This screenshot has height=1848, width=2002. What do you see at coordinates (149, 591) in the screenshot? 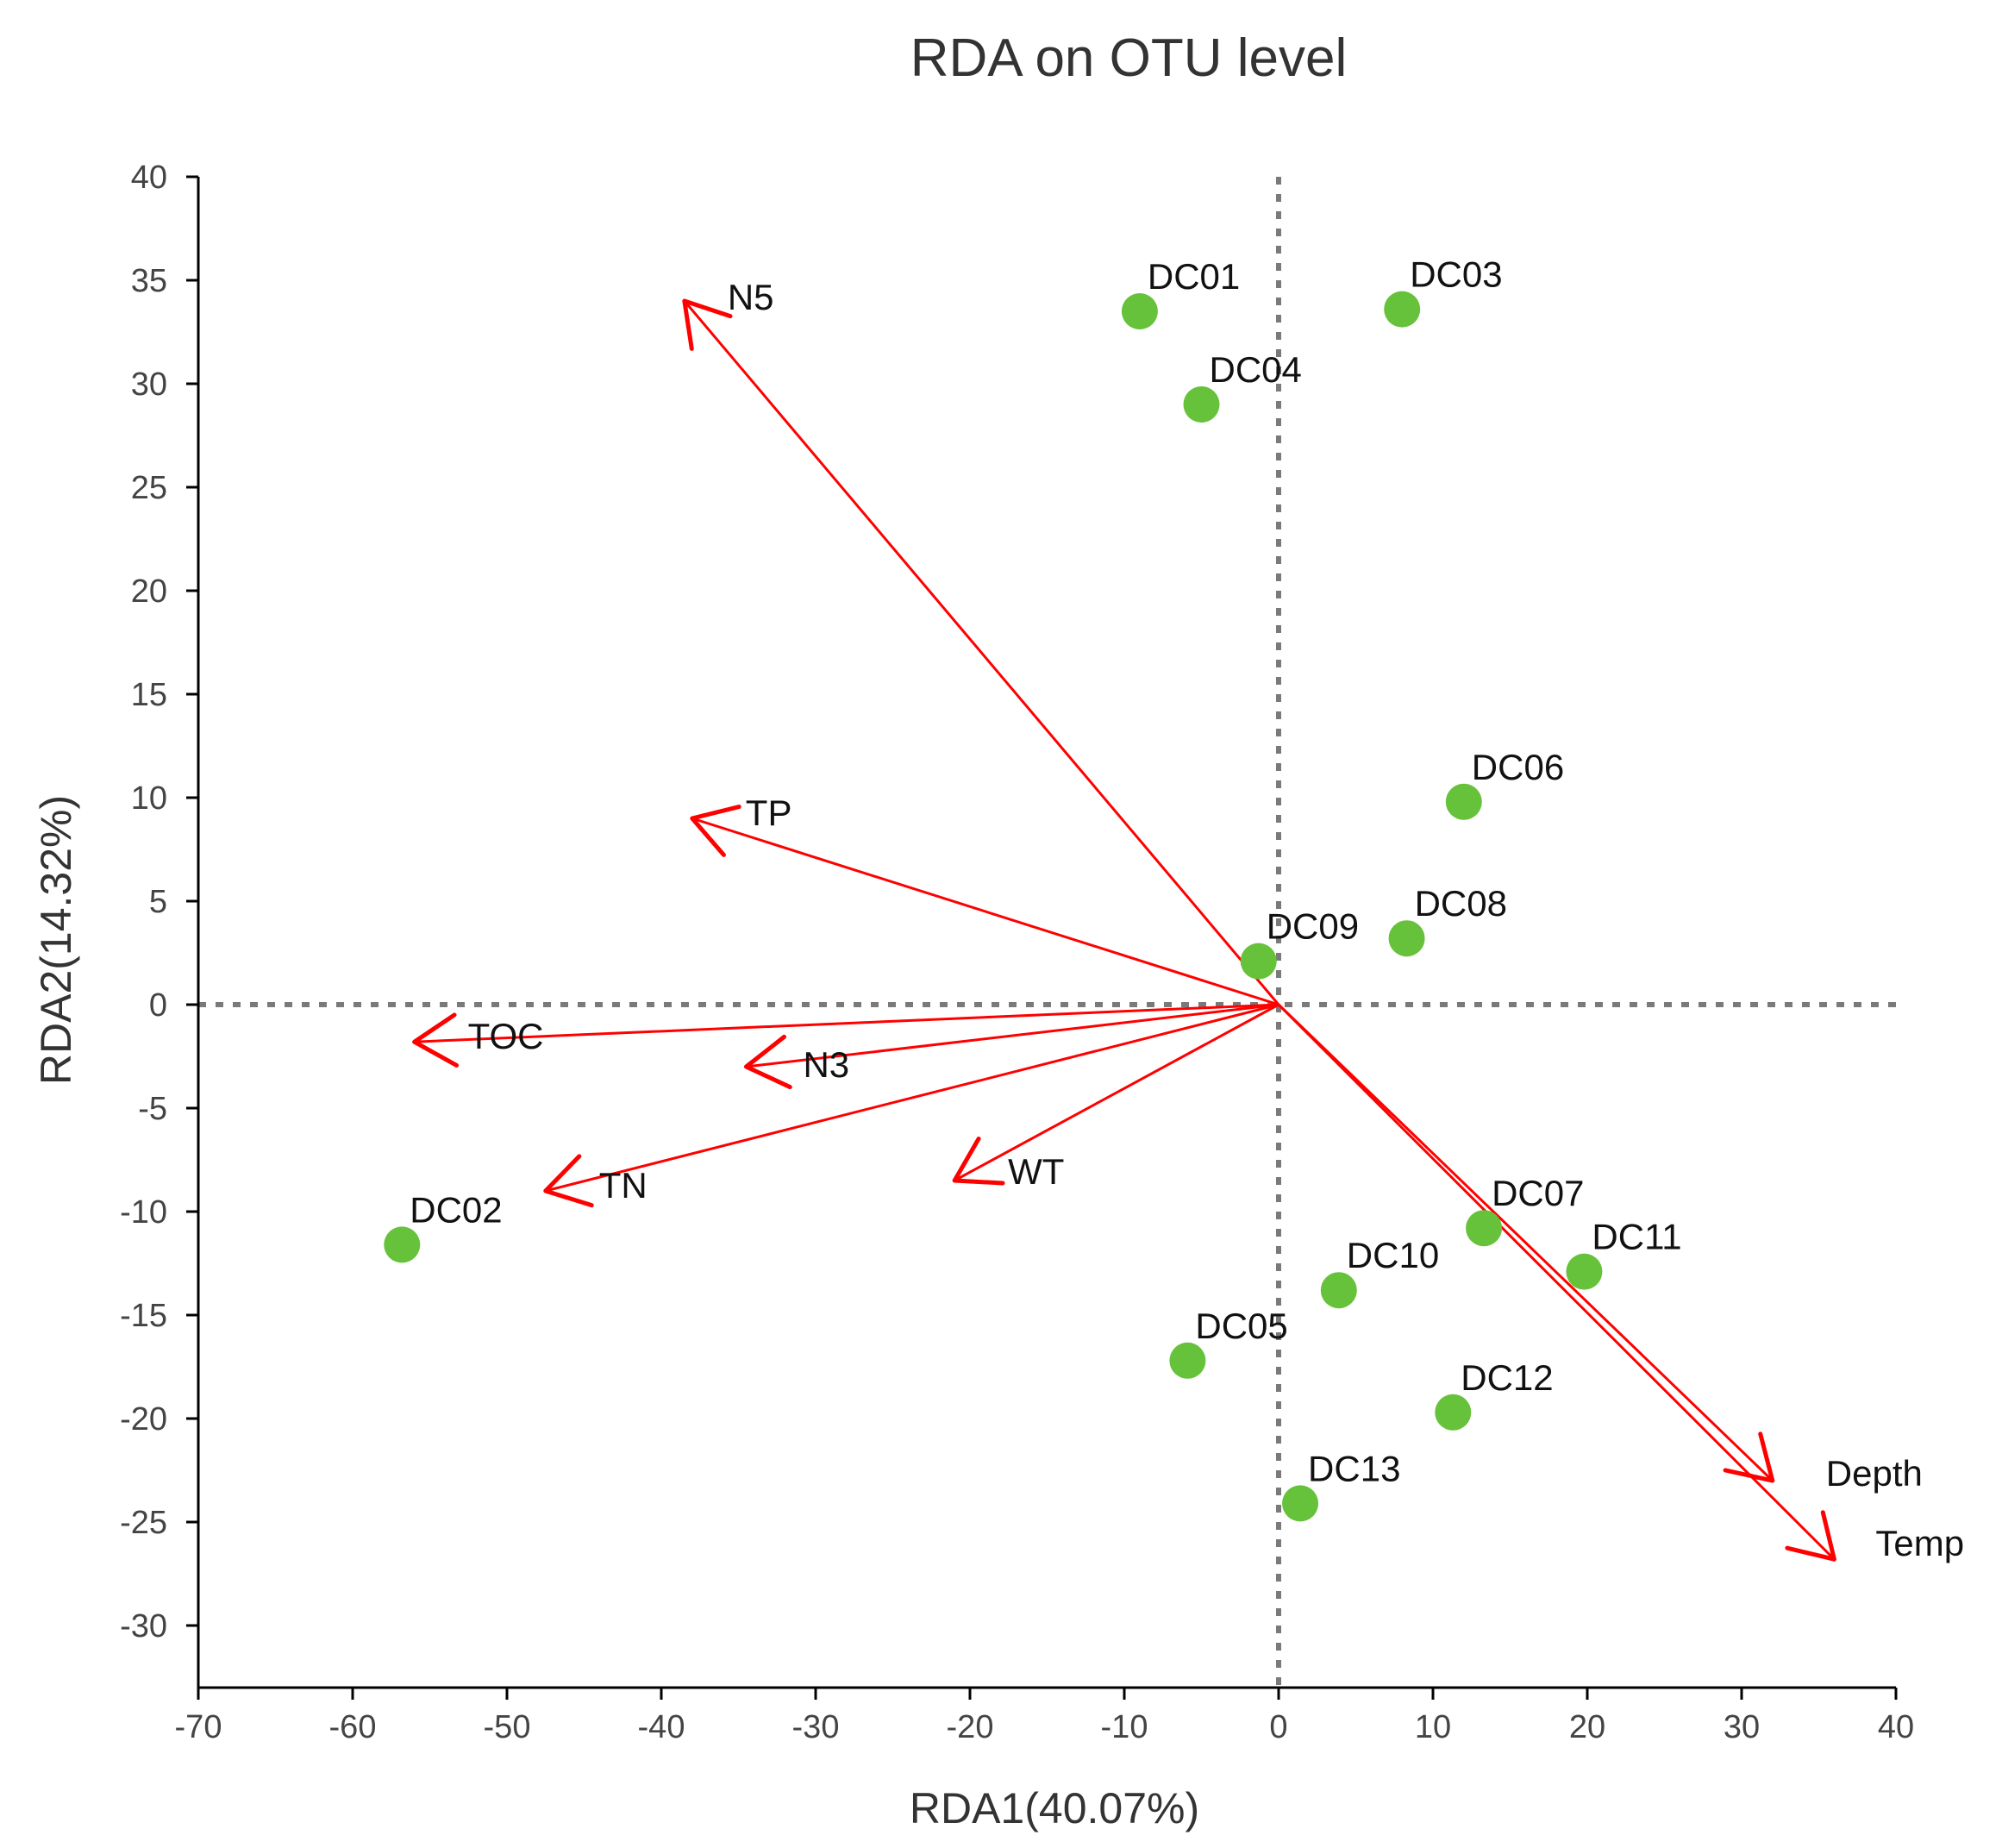
I see `y-tick-label: 20` at bounding box center [149, 591].